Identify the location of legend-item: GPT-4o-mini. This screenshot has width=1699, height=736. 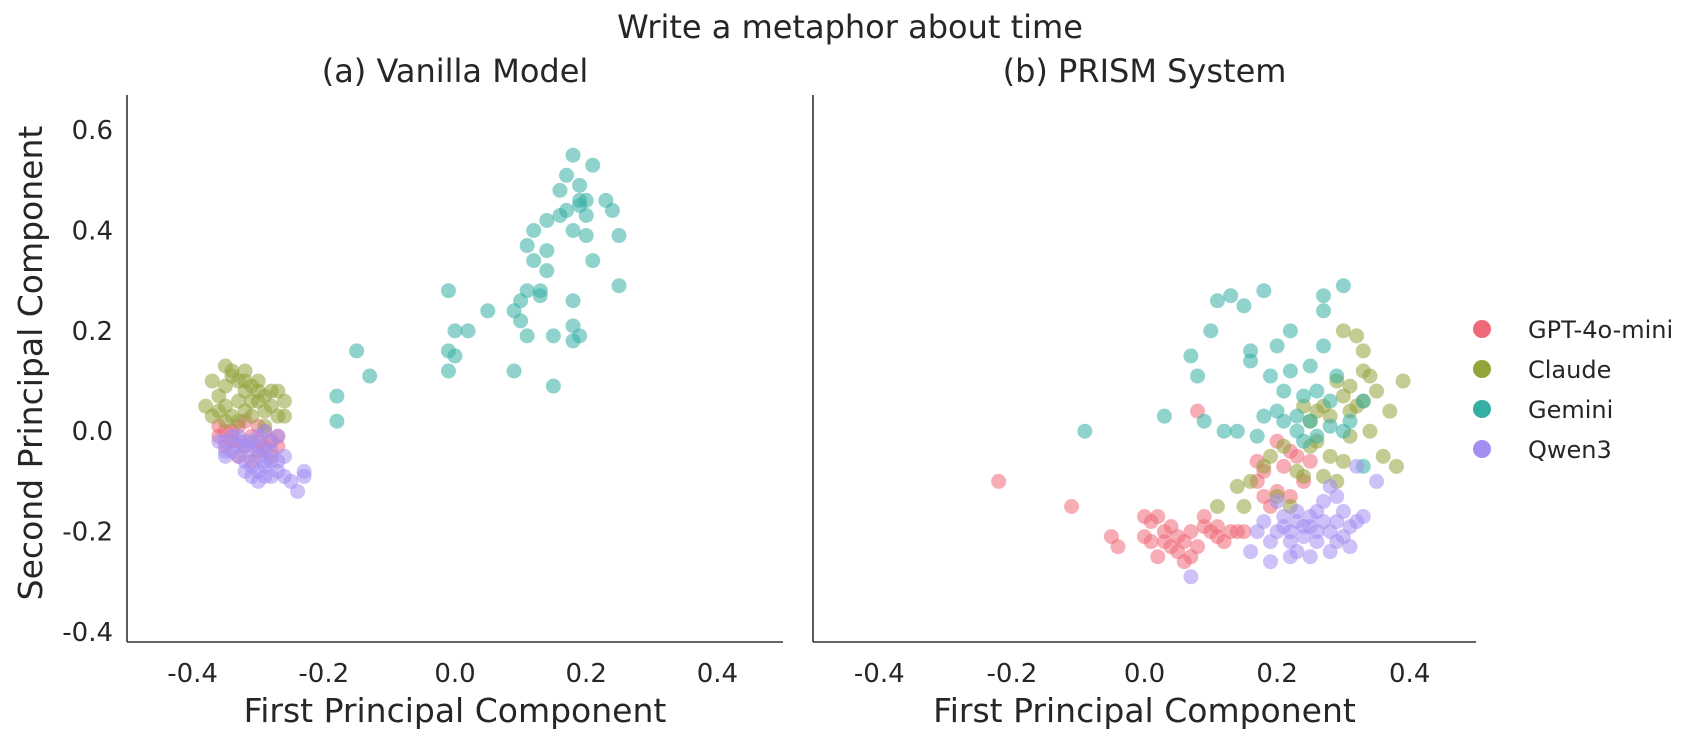
(1573, 330).